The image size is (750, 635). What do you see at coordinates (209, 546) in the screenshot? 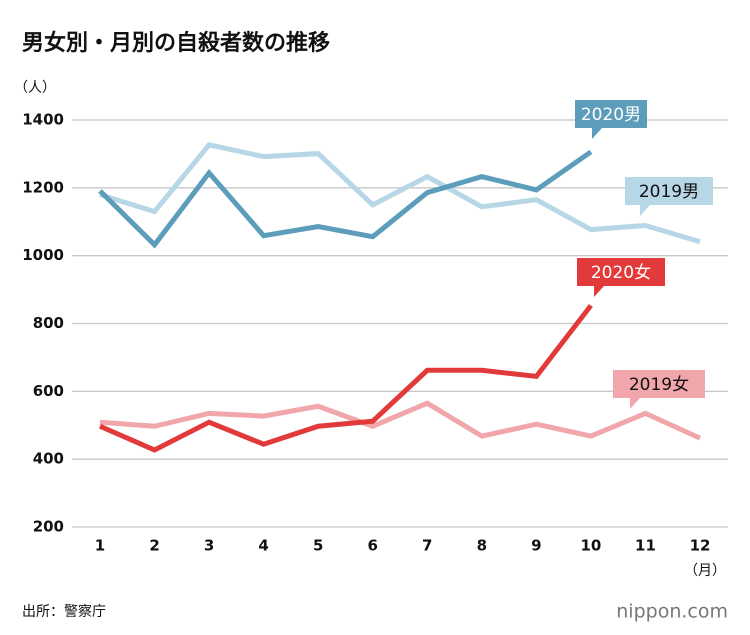
I see `x-tick-label: 3` at bounding box center [209, 546].